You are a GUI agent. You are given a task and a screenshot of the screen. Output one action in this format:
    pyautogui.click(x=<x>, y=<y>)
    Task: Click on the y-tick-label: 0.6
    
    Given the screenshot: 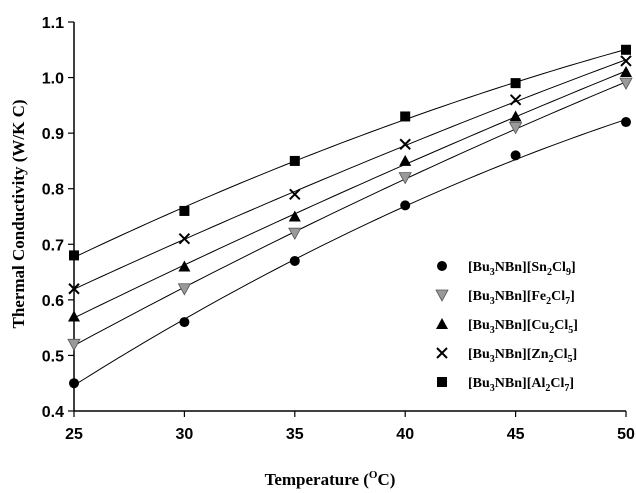 What is the action you would take?
    pyautogui.click(x=53, y=301)
    